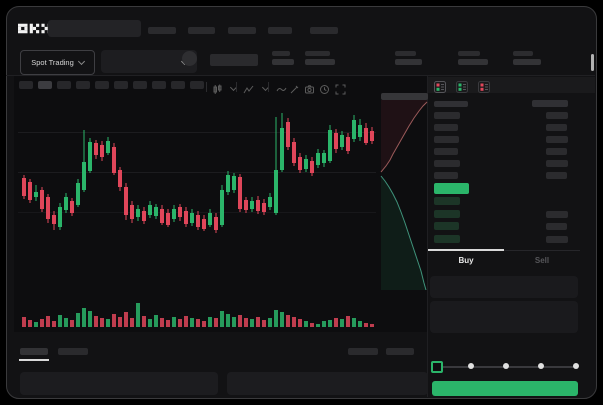 This screenshot has height=405, width=603. What do you see at coordinates (341, 88) in the screenshot?
I see `fullscreen-icon` at bounding box center [341, 88].